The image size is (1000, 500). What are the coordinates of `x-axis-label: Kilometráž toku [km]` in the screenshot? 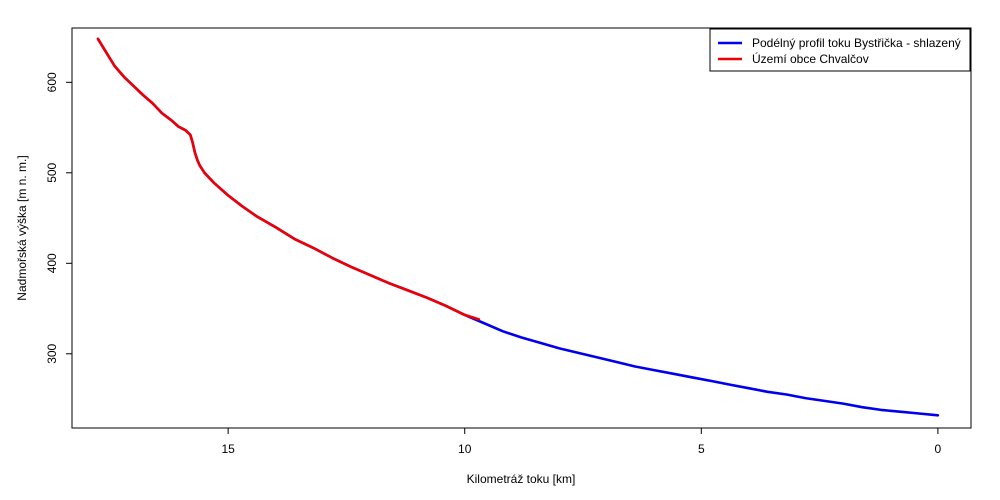 It's located at (521, 479).